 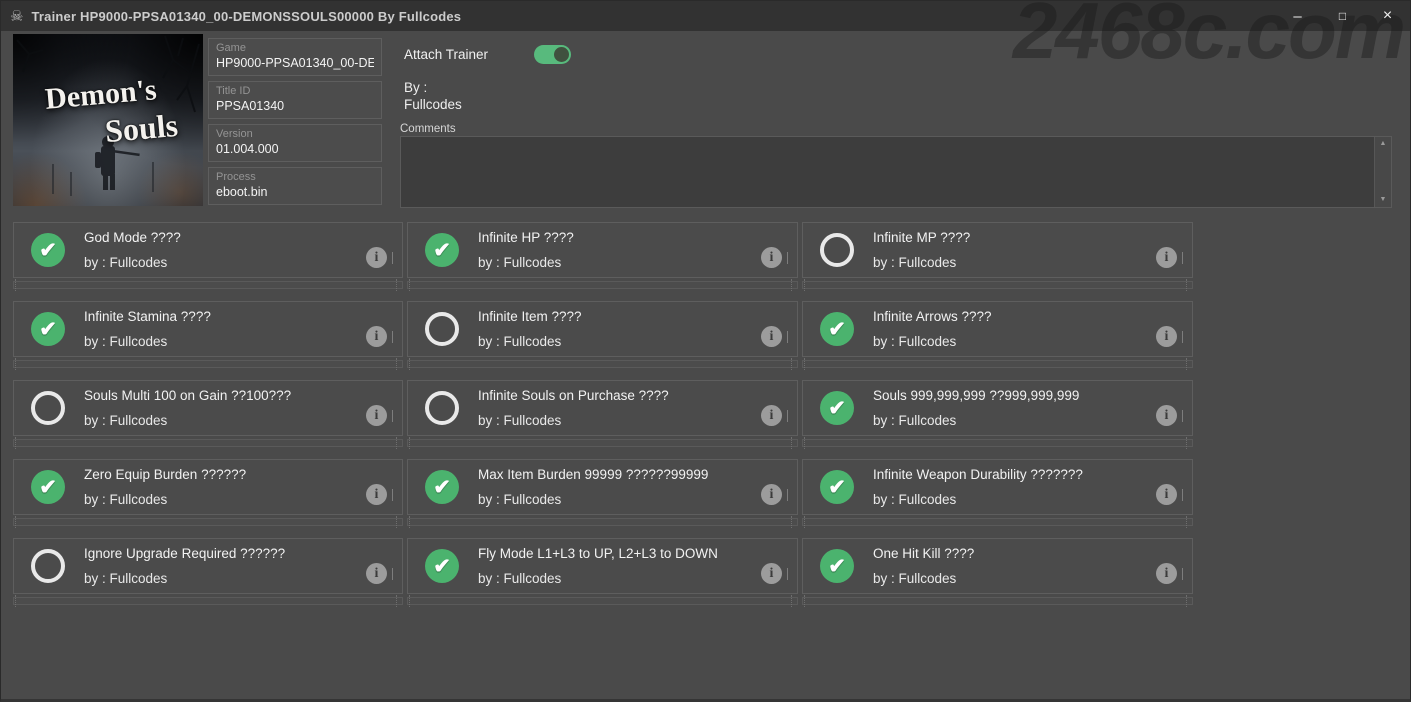 I want to click on version-field-label: Version, so click(x=234, y=134).